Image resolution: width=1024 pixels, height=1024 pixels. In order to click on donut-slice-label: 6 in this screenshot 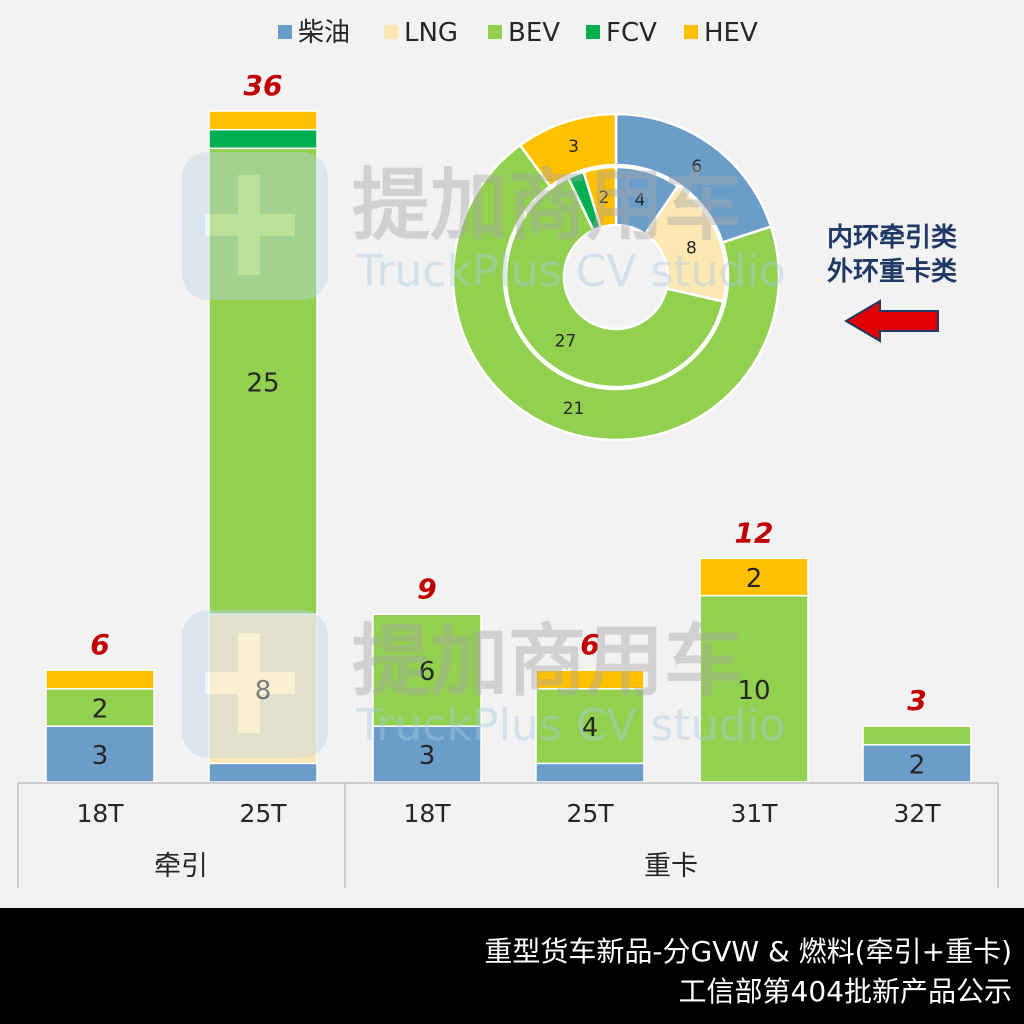, I will do `click(696, 167)`.